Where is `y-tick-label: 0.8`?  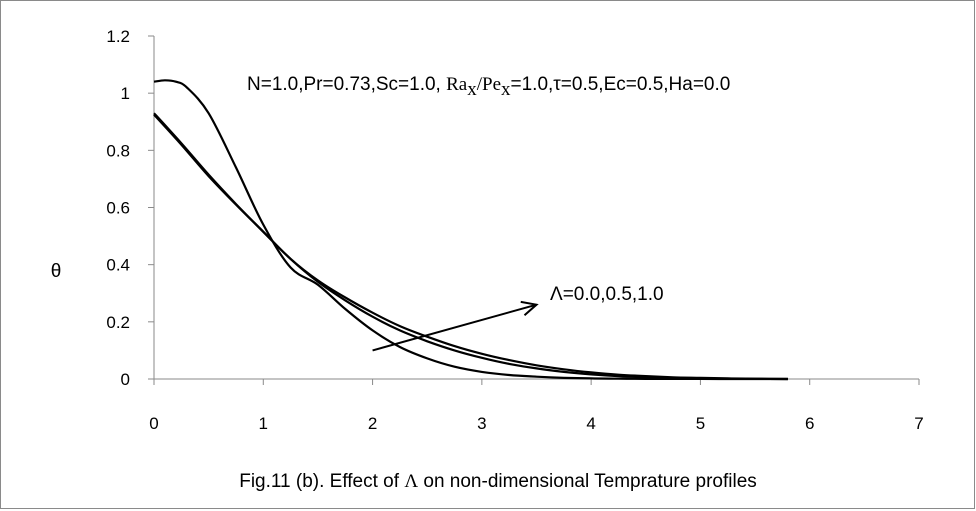 y-tick-label: 0.8 is located at coordinates (118, 150).